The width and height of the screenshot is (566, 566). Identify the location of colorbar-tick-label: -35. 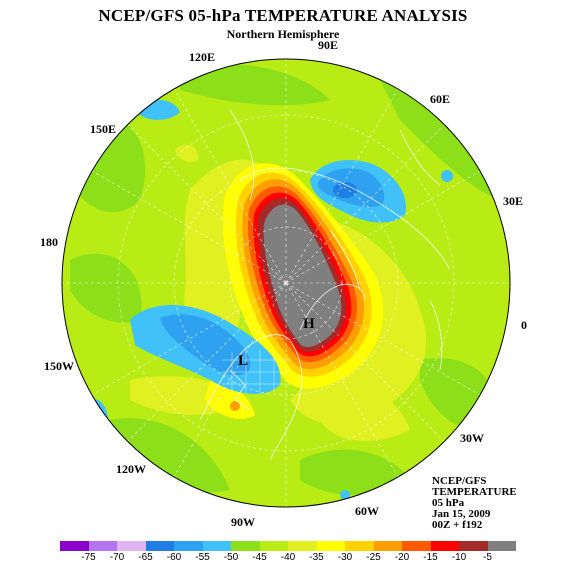
(316, 557).